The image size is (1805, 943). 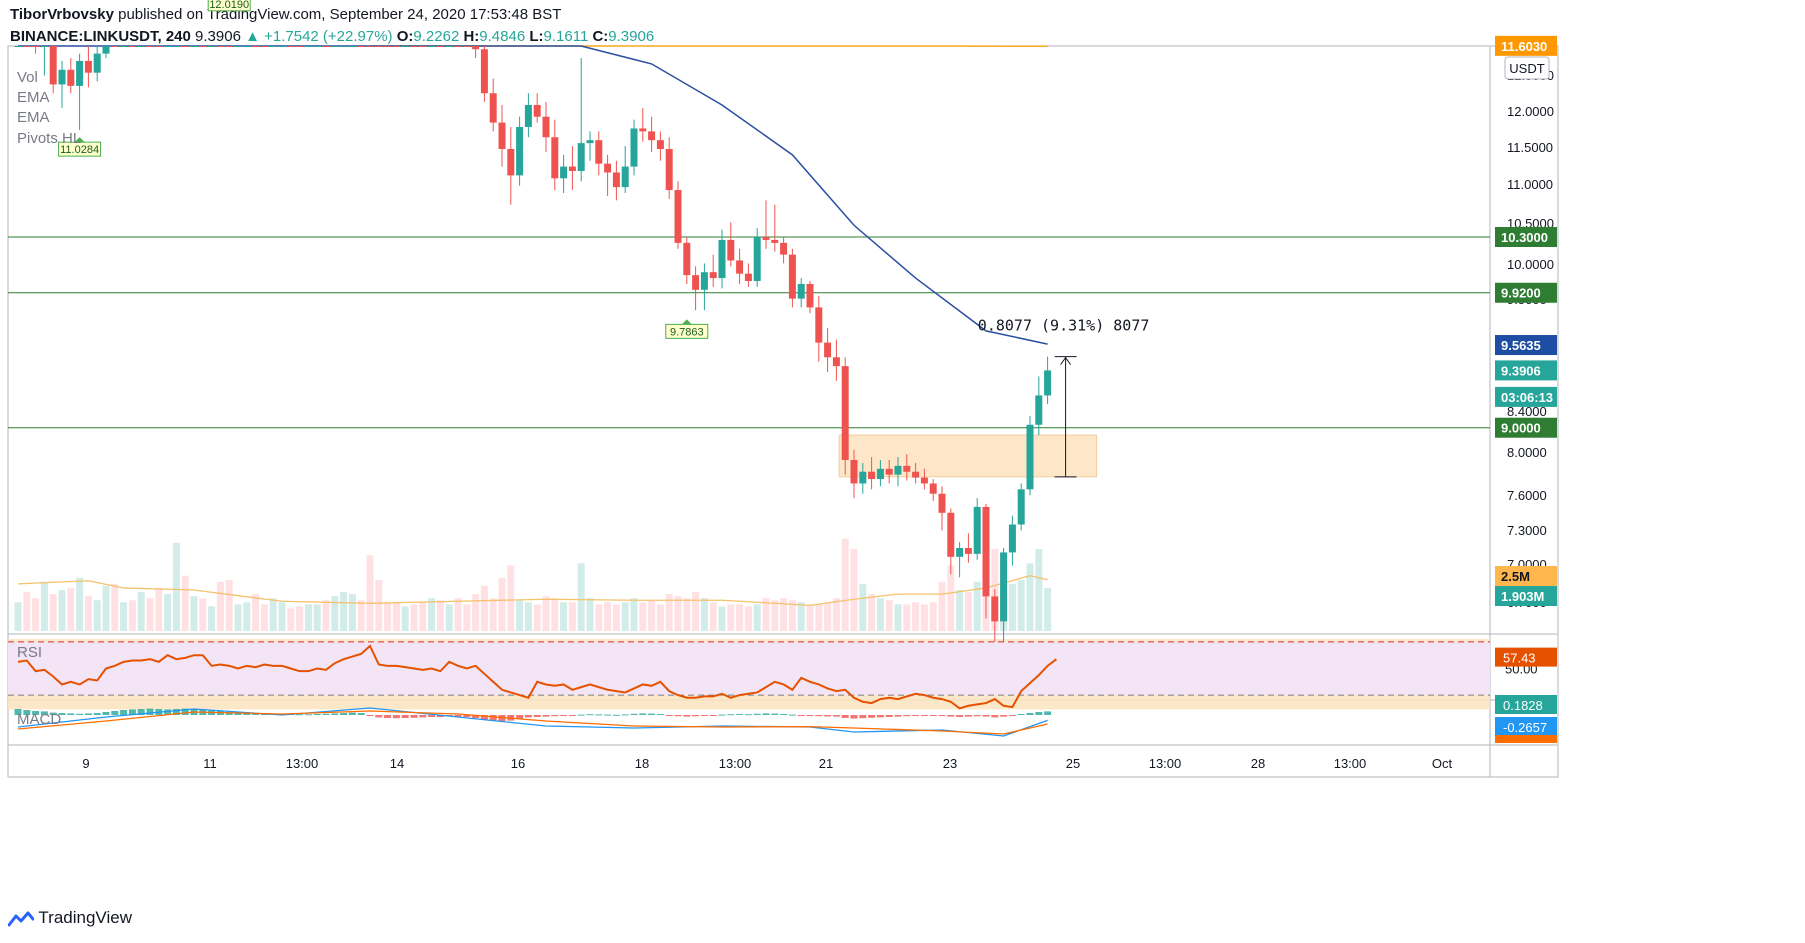 I want to click on author-name: TiborVrbovsky, so click(x=62, y=14).